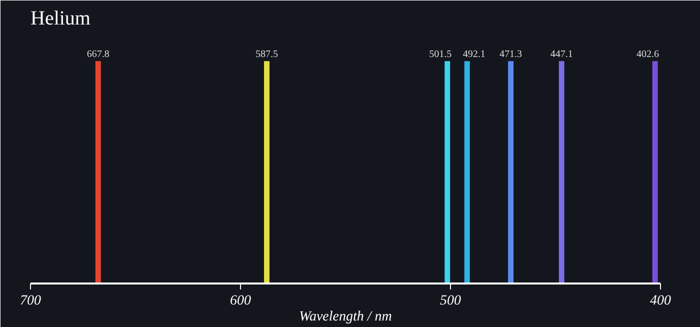  I want to click on x-tick-label: 600, so click(240, 301).